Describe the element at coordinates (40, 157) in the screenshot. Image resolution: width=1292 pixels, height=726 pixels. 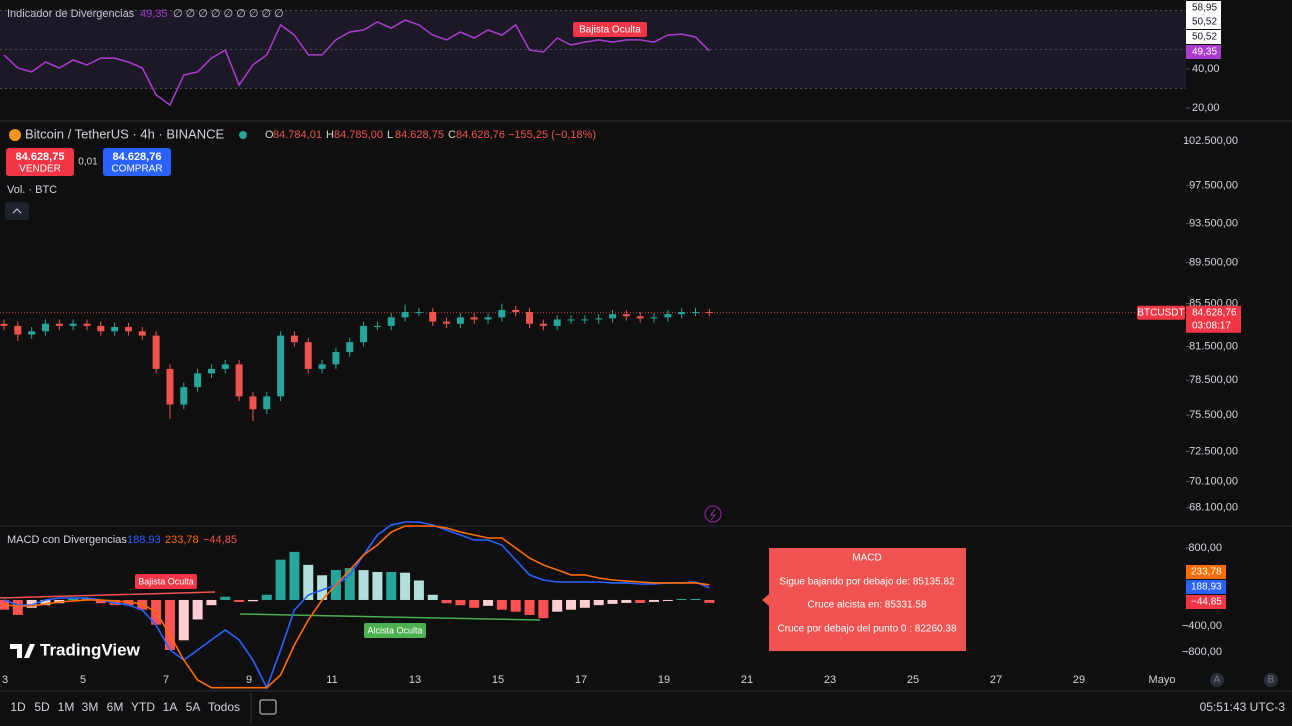
I see `sell-price: 84.628,75` at that location.